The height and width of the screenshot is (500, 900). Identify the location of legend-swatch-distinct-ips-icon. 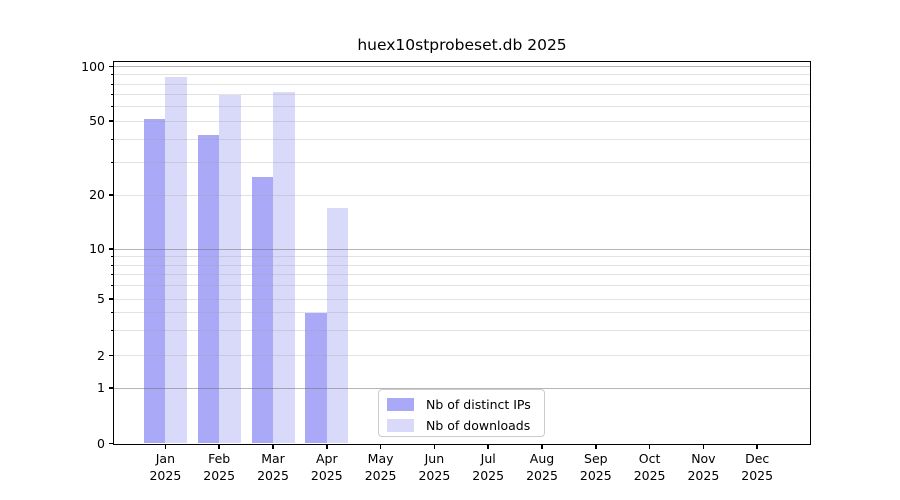
(400, 404).